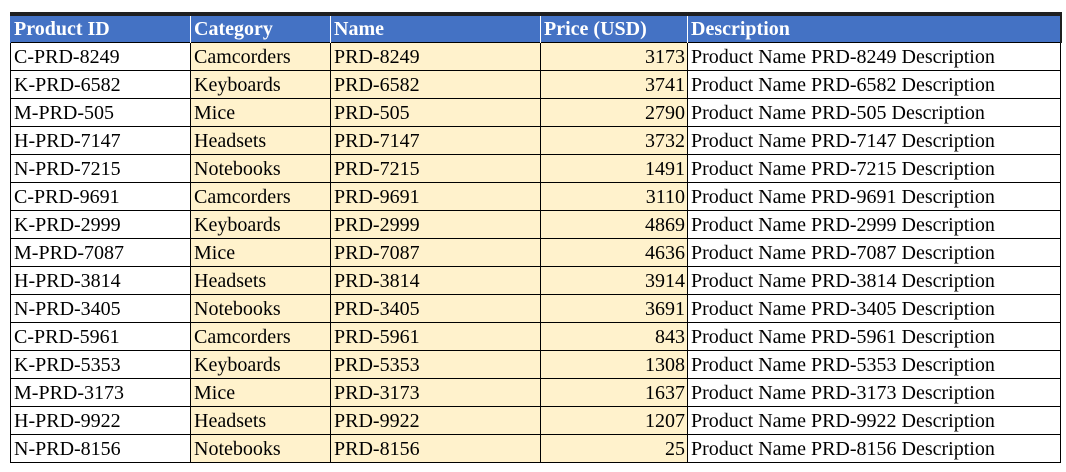 The image size is (1066, 472). What do you see at coordinates (260, 28) in the screenshot?
I see `column-header-category: Category` at bounding box center [260, 28].